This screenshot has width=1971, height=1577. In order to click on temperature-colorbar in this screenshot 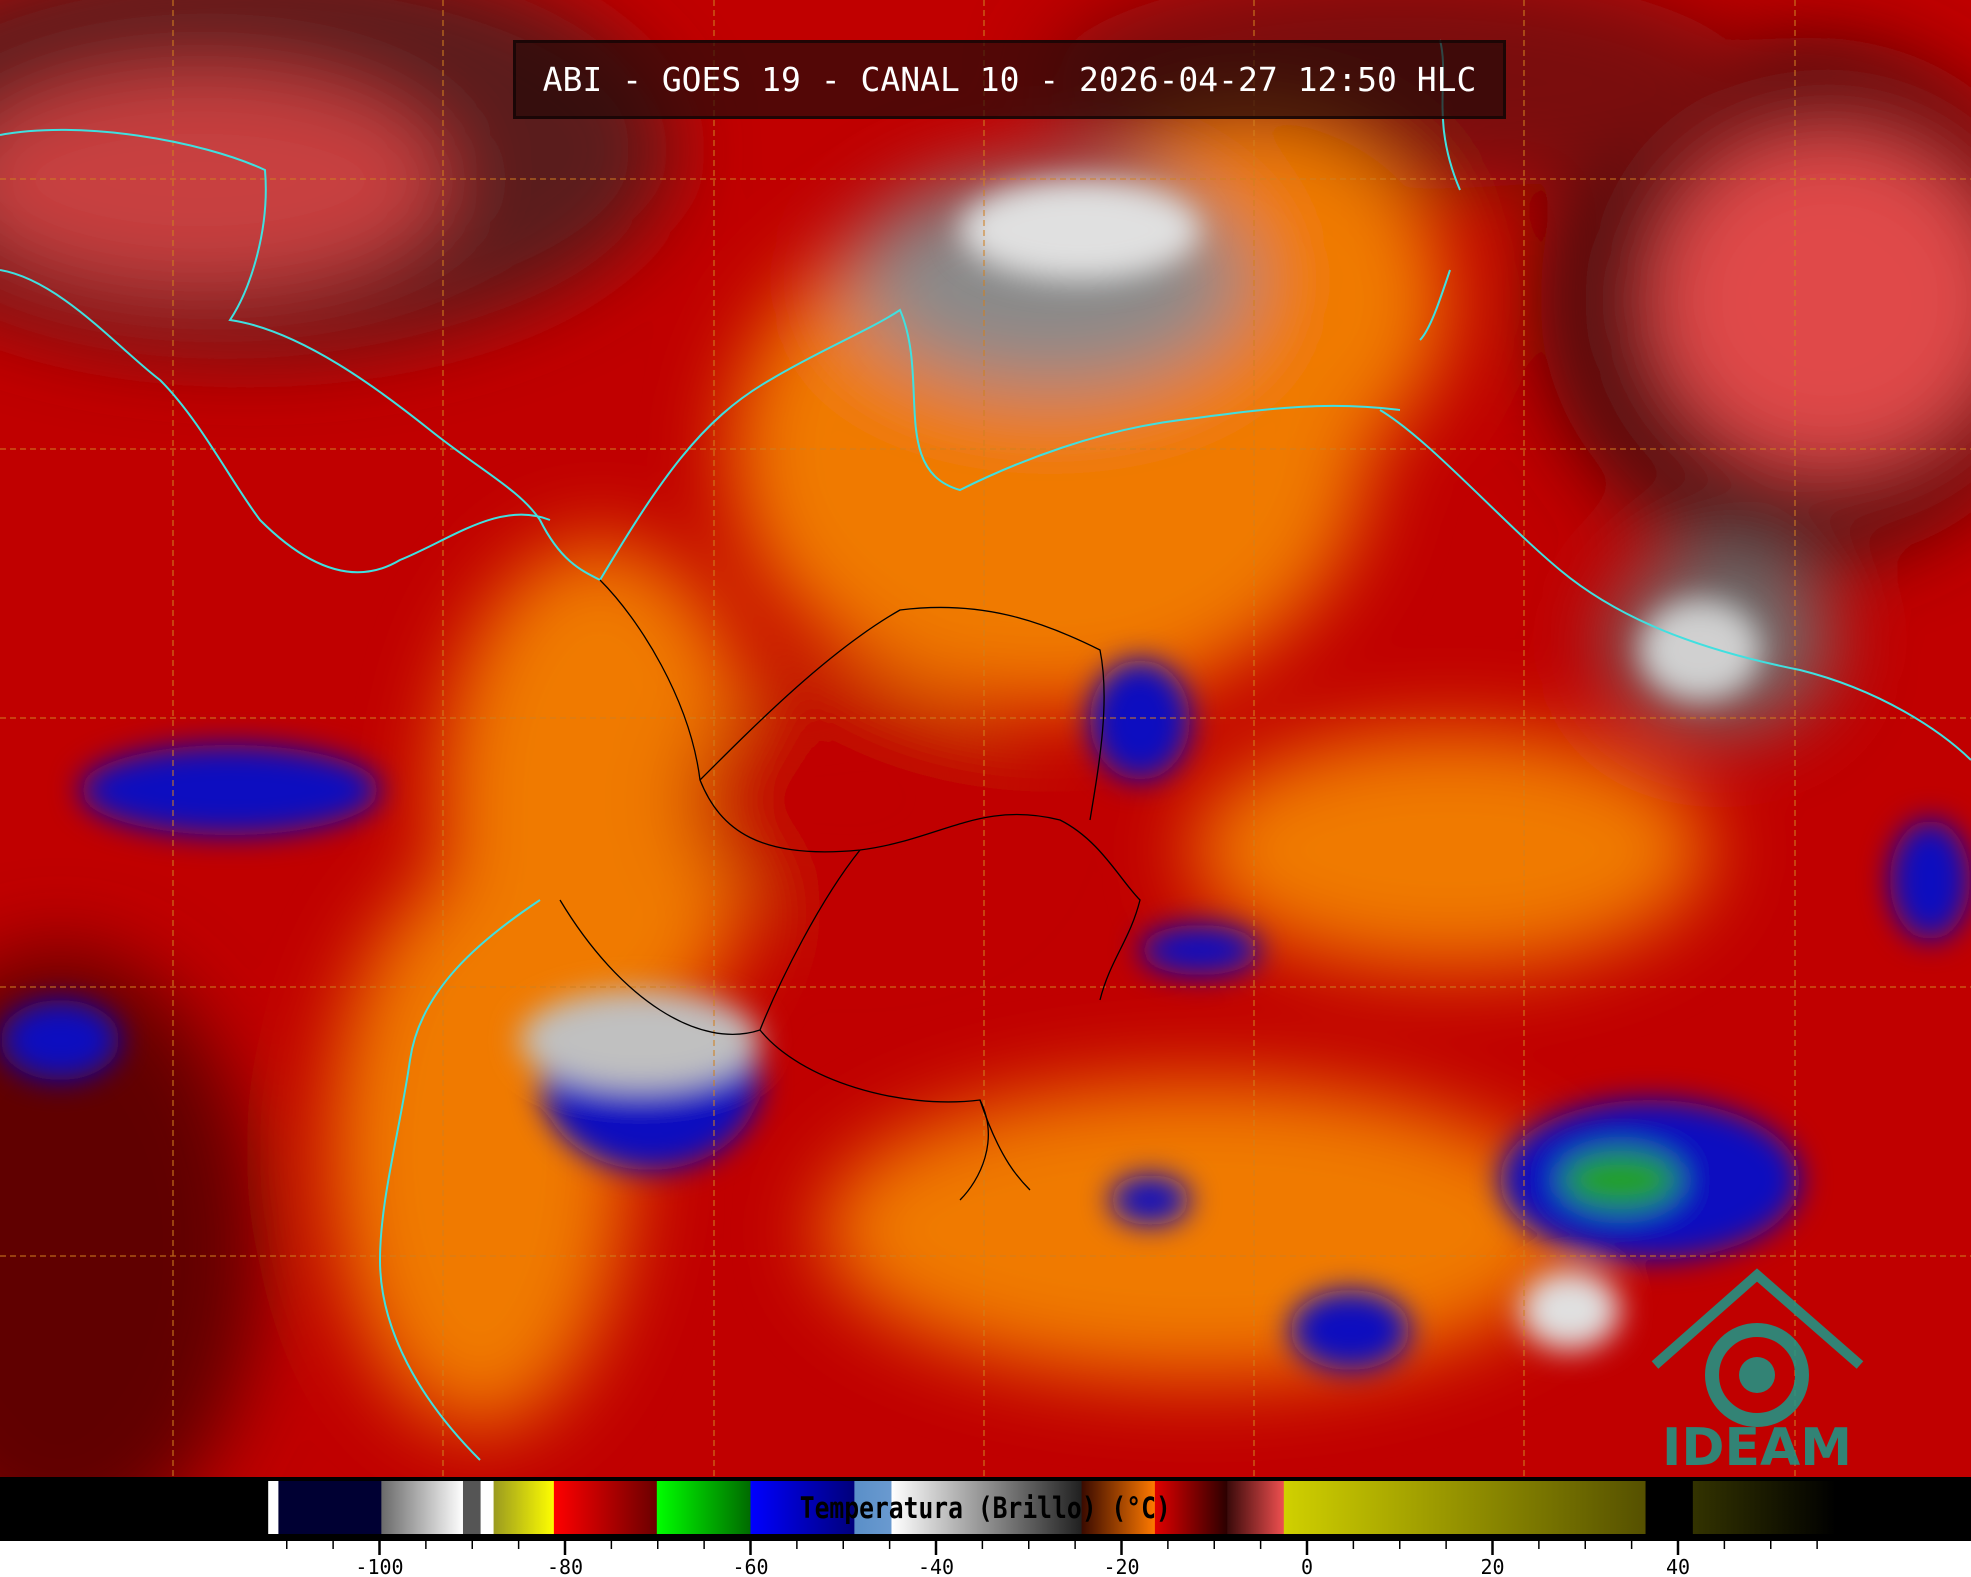, I will do `click(1052, 1507)`.